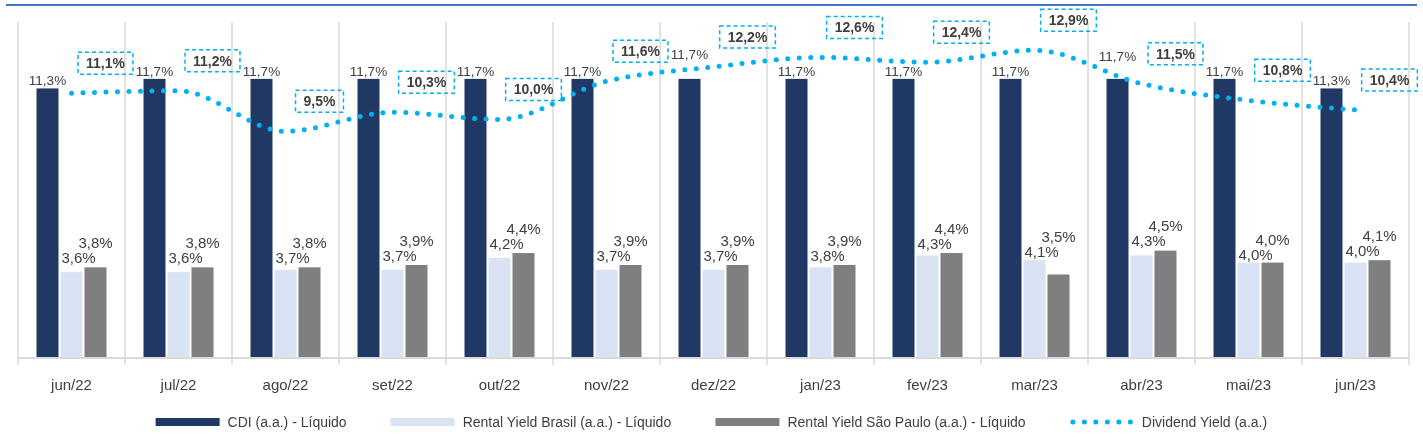  I want to click on x-tick-label: jul/22, so click(178, 384).